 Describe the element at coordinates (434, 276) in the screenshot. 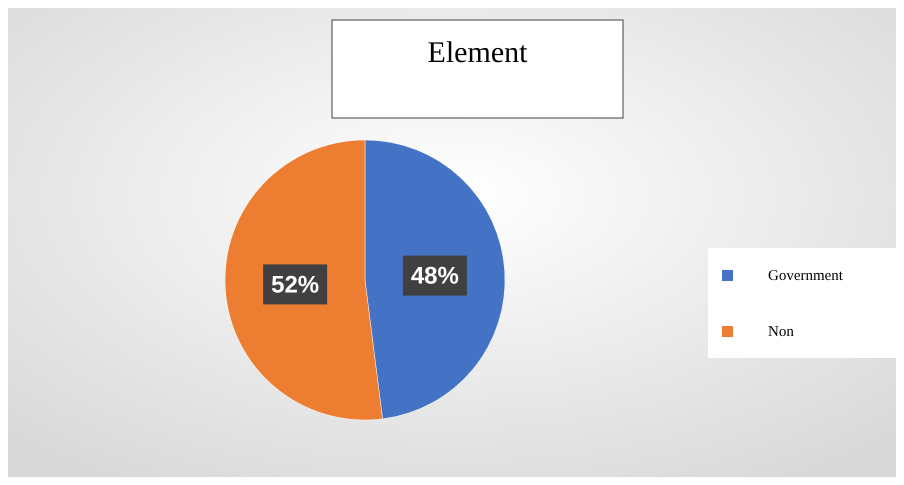

I see `data-label: 48%` at that location.